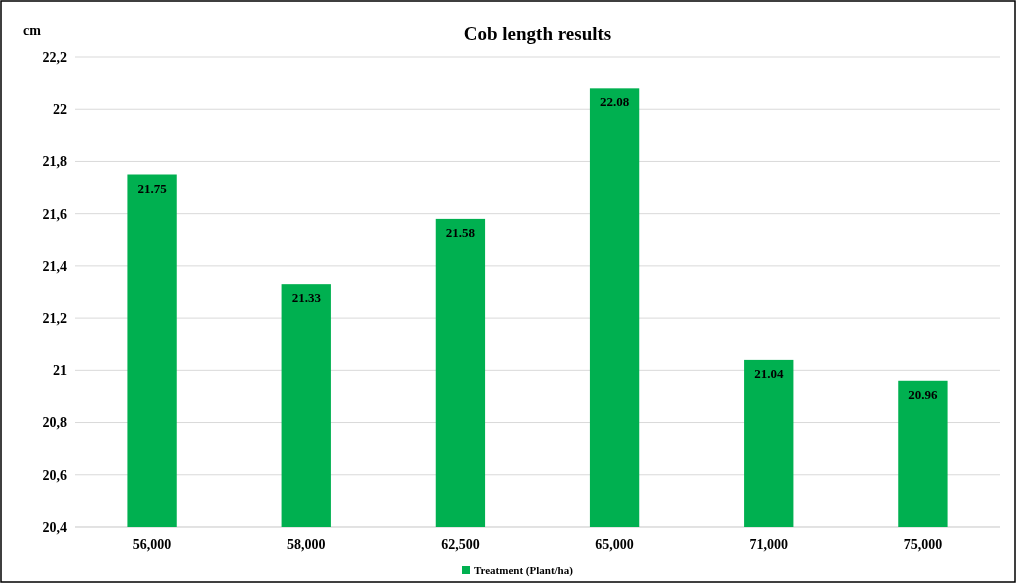 This screenshot has width=1017, height=583. Describe the element at coordinates (60, 371) in the screenshot. I see `y-tick-label: 21` at that location.